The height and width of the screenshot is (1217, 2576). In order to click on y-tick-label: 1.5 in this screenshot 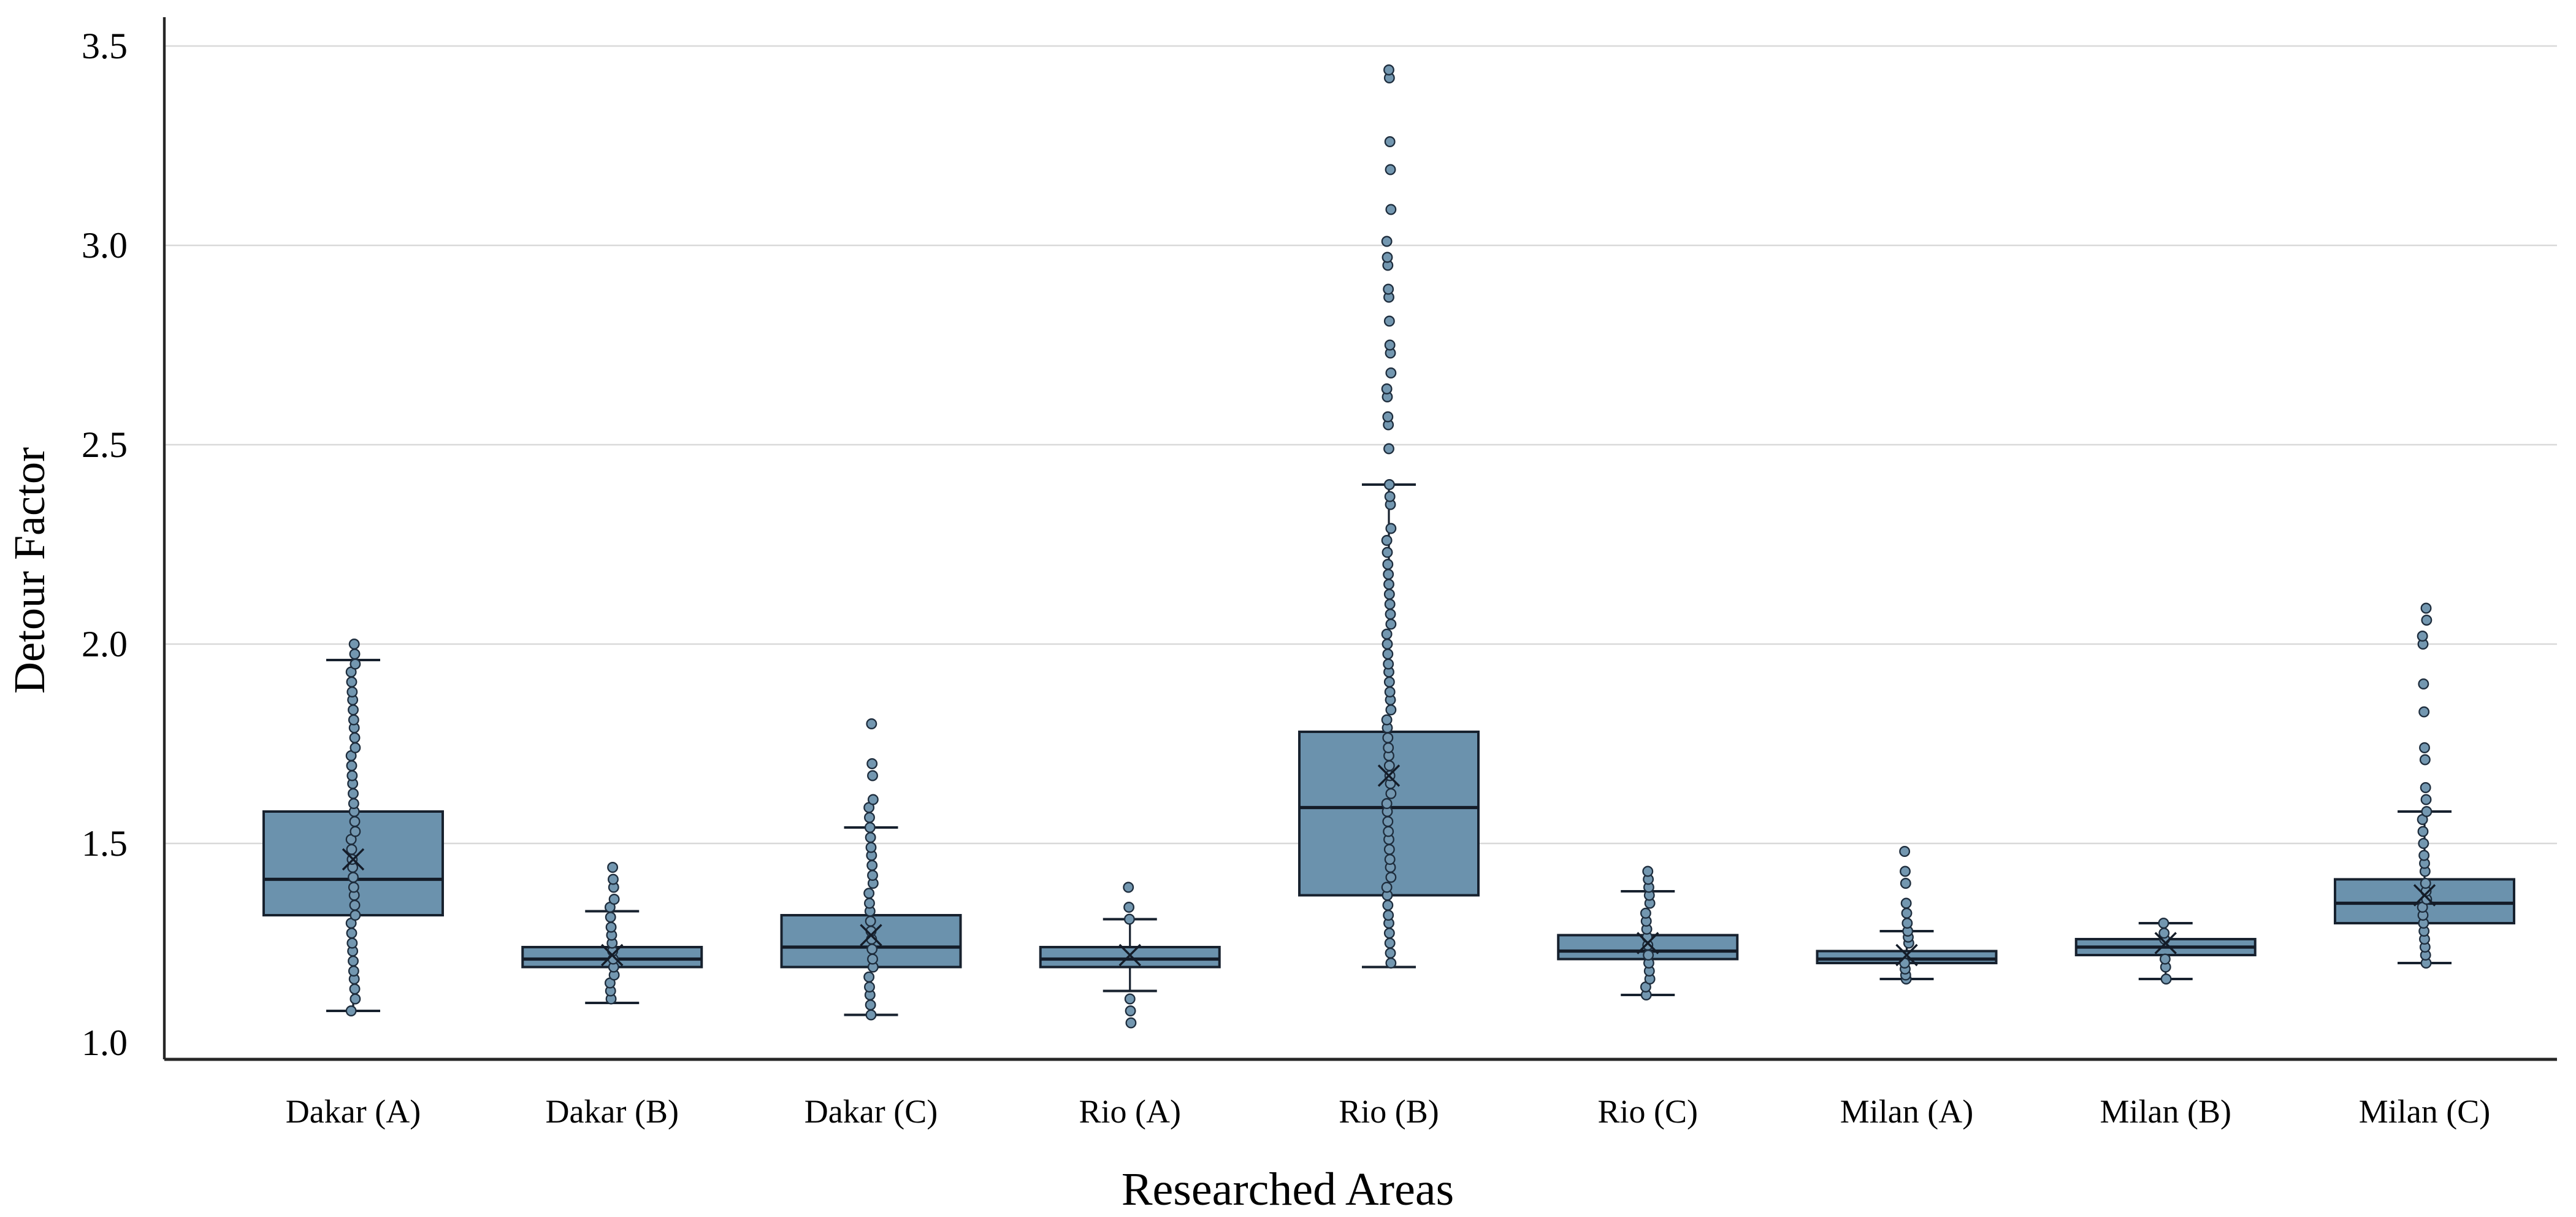, I will do `click(105, 843)`.